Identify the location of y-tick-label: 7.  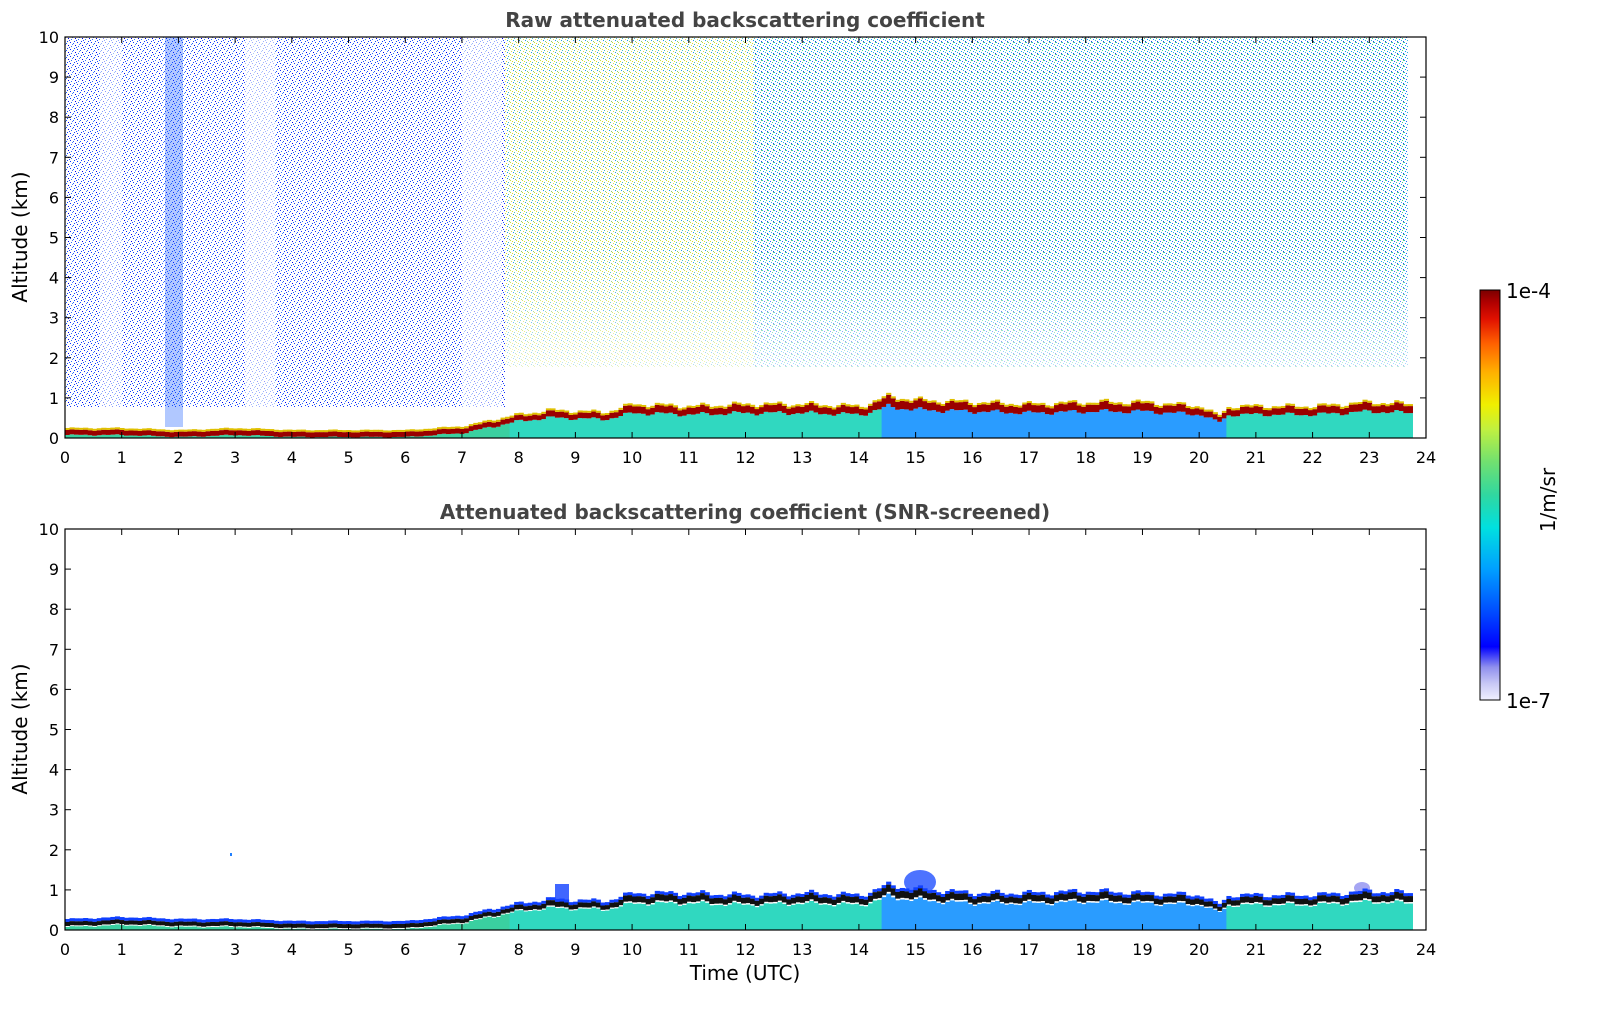
(54, 649).